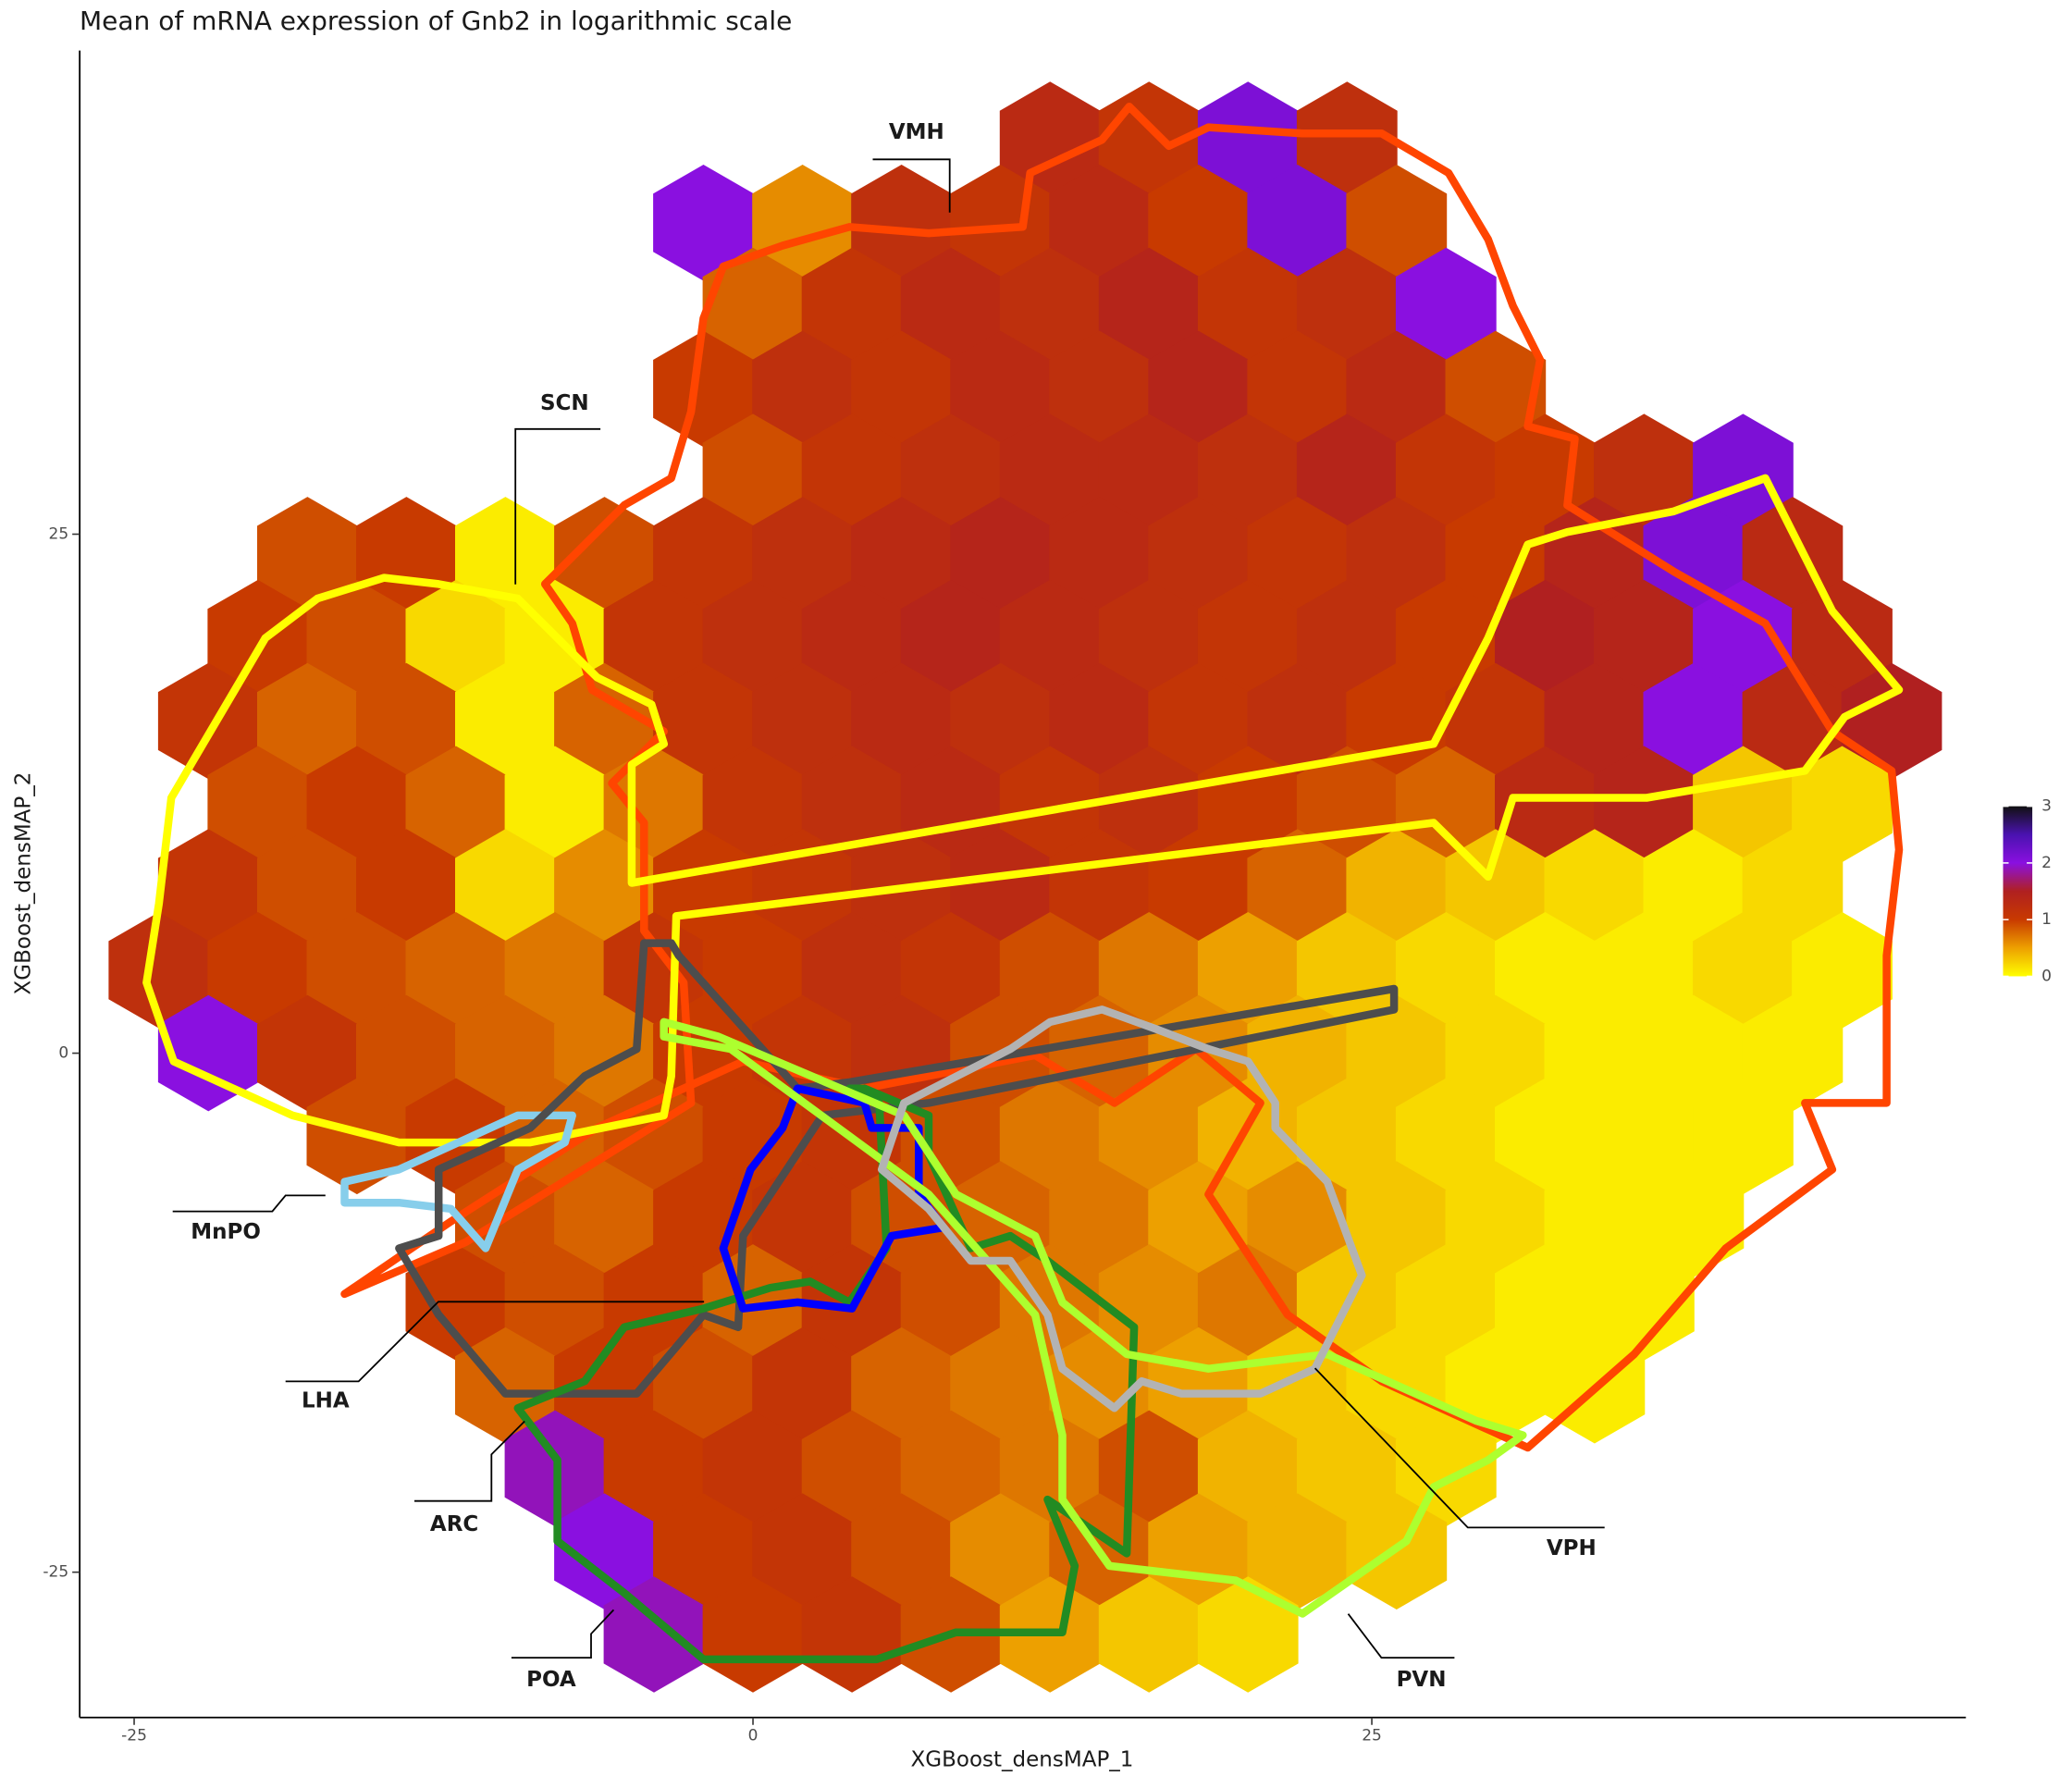 Image resolution: width=2072 pixels, height=1776 pixels. What do you see at coordinates (565, 403) in the screenshot?
I see `region-label: SCN` at bounding box center [565, 403].